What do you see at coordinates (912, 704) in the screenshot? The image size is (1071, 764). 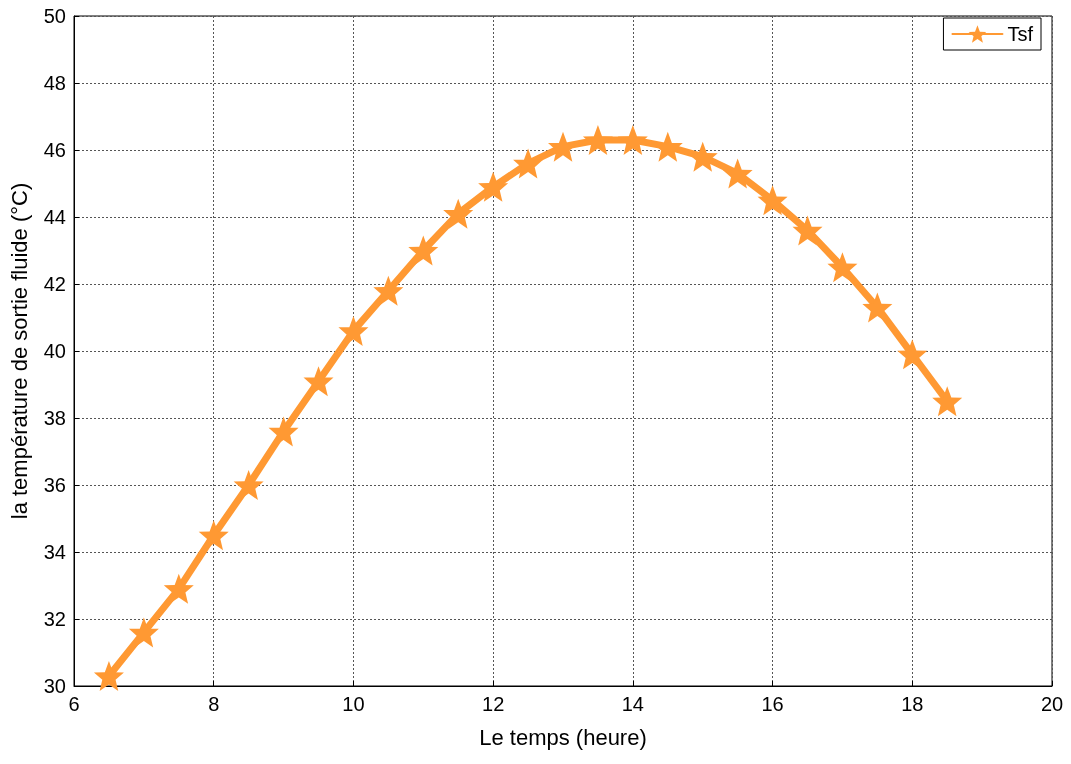 I see `x-tick-label: 18` at bounding box center [912, 704].